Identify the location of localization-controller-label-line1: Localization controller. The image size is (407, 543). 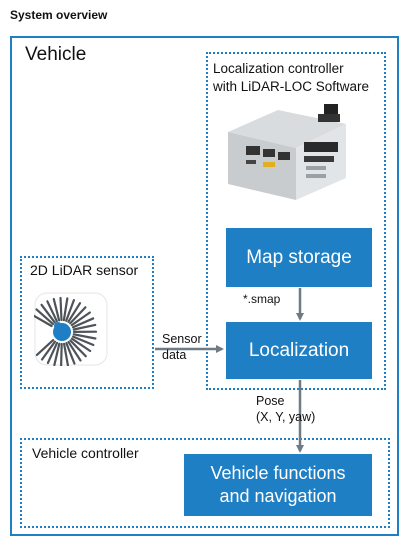
(278, 68).